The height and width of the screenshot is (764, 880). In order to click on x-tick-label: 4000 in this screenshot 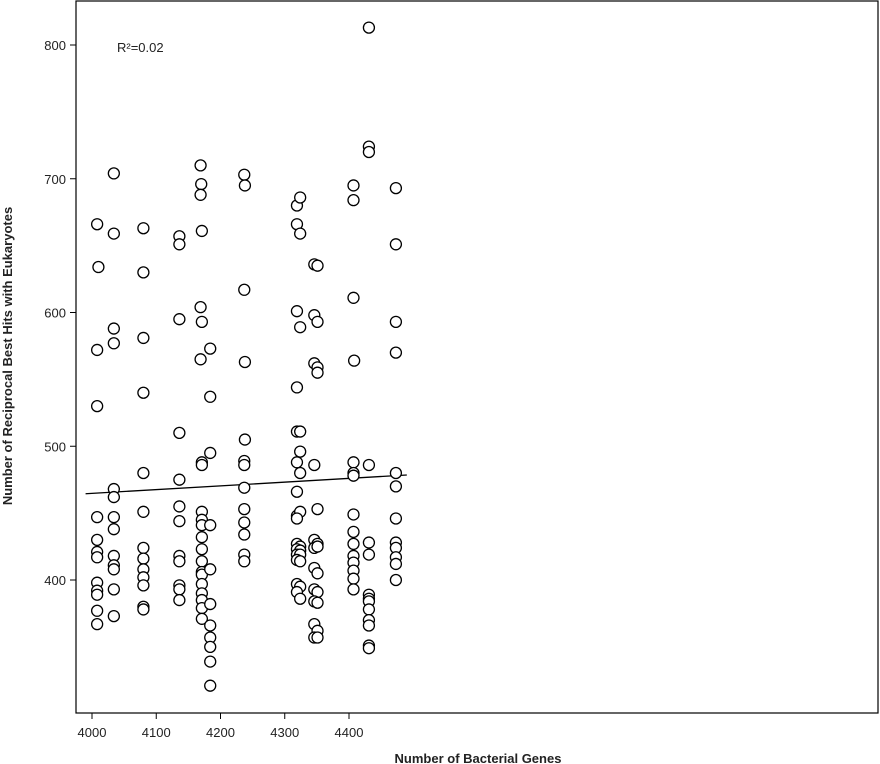, I will do `click(92, 732)`.